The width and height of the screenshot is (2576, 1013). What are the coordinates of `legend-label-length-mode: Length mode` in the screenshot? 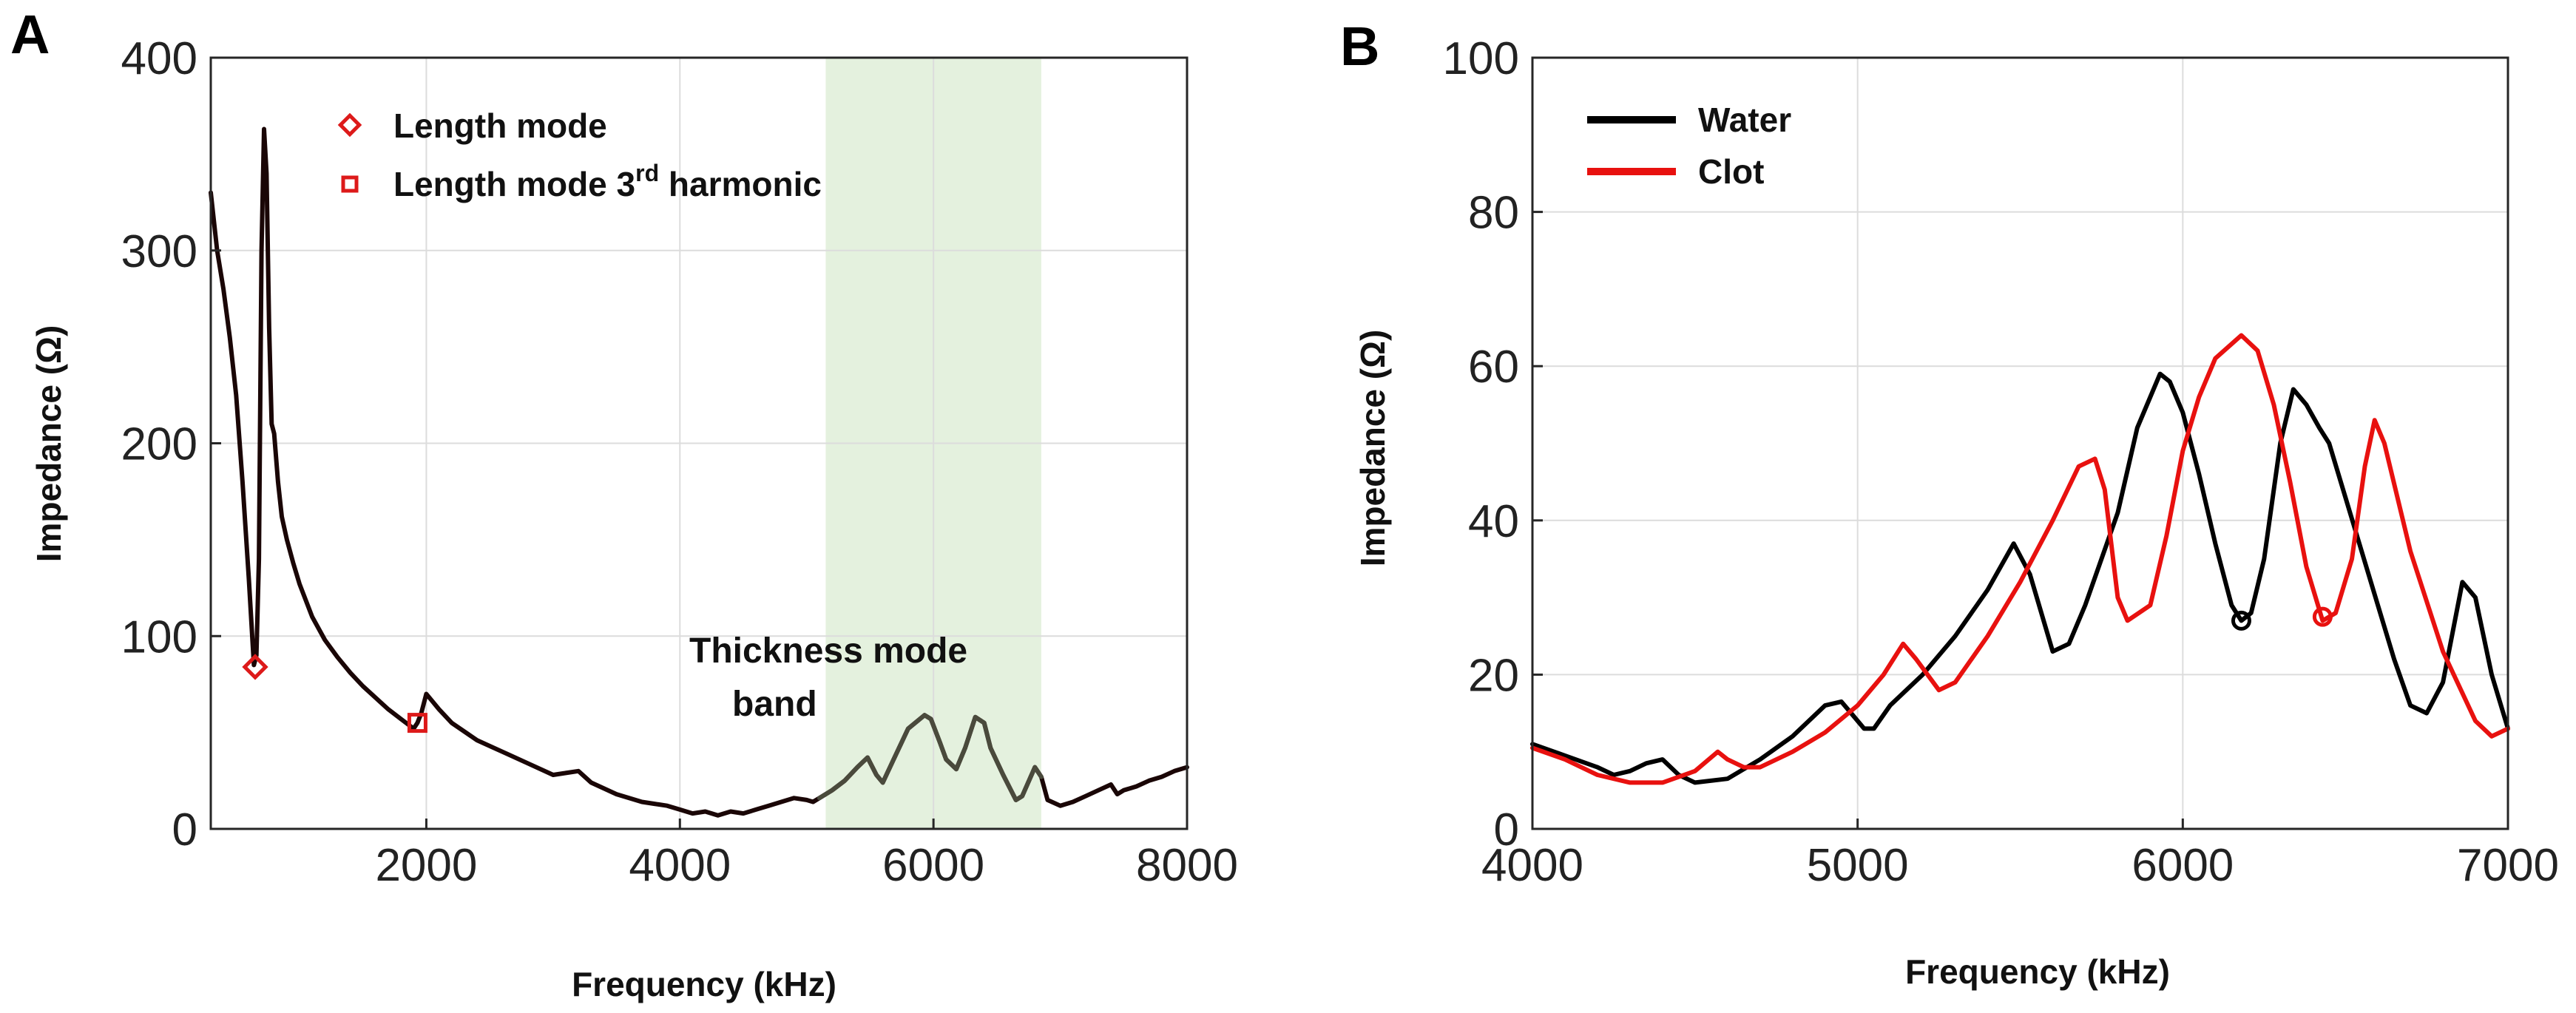 It's located at (500, 125).